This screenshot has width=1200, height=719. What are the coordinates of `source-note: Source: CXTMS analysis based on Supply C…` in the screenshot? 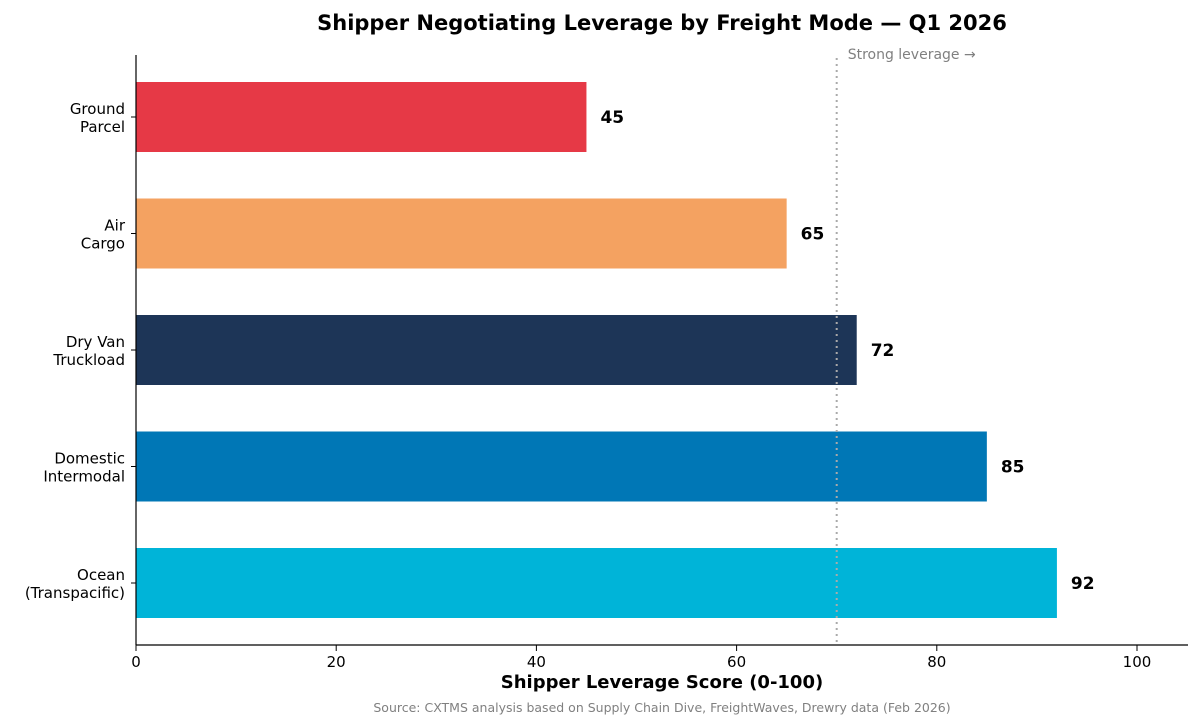 It's located at (661, 707).